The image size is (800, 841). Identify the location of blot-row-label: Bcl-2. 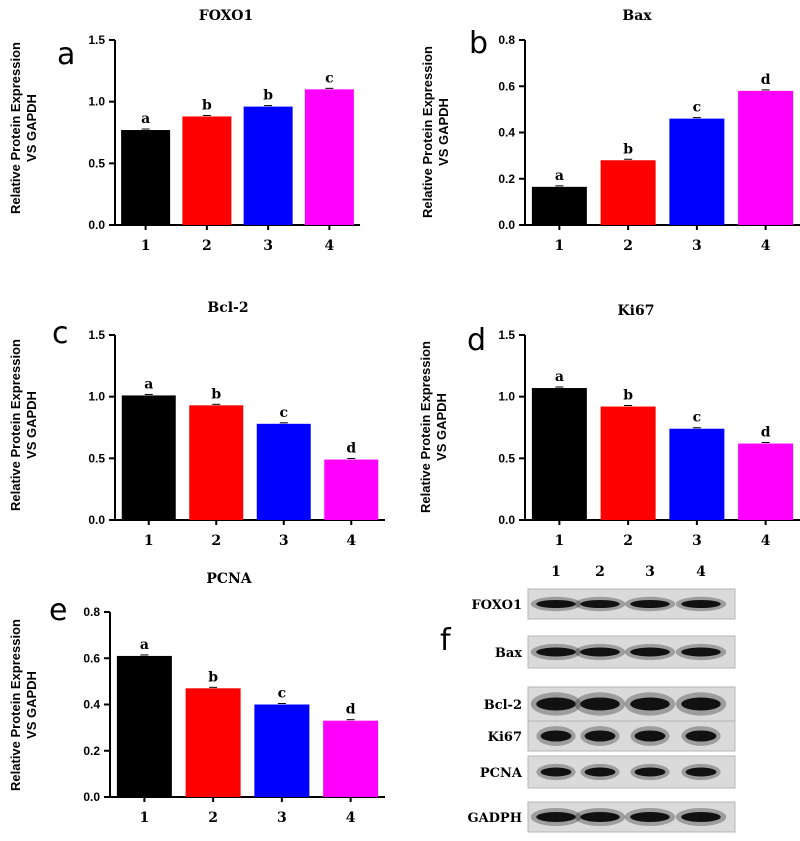
(503, 705).